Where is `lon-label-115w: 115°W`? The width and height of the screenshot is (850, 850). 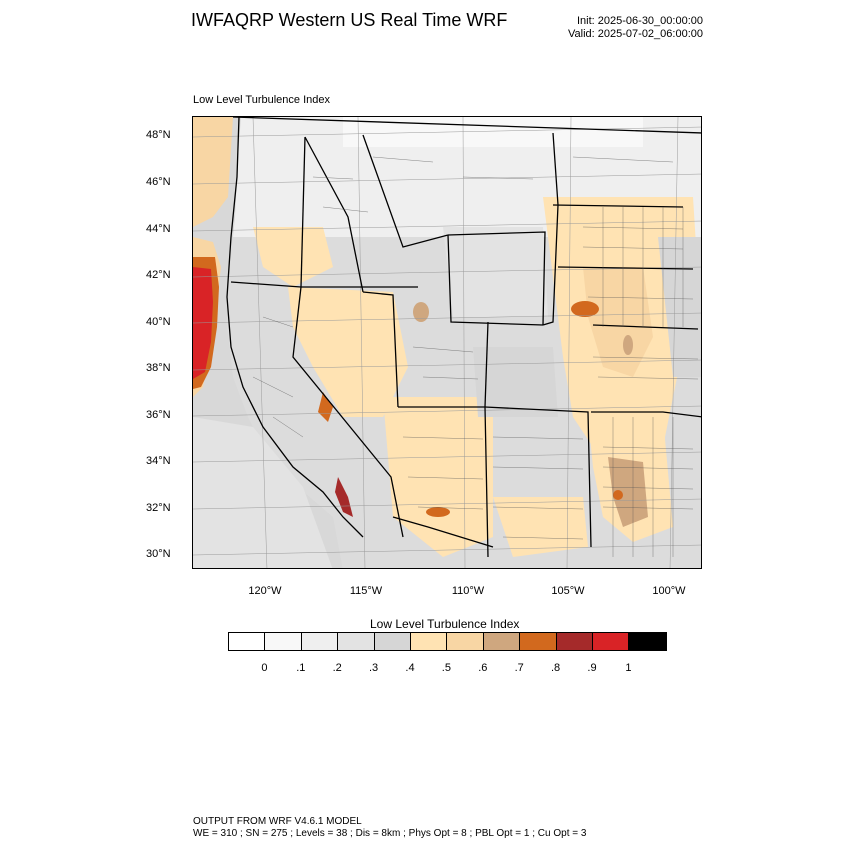 lon-label-115w: 115°W is located at coordinates (366, 591).